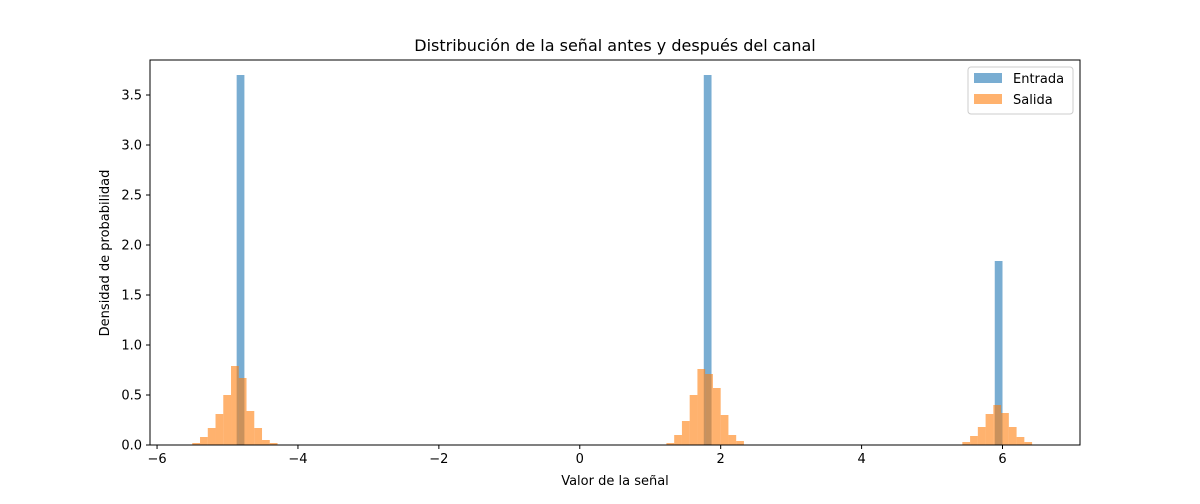  I want to click on x-axis-label: Valor de la señal, so click(615, 481).